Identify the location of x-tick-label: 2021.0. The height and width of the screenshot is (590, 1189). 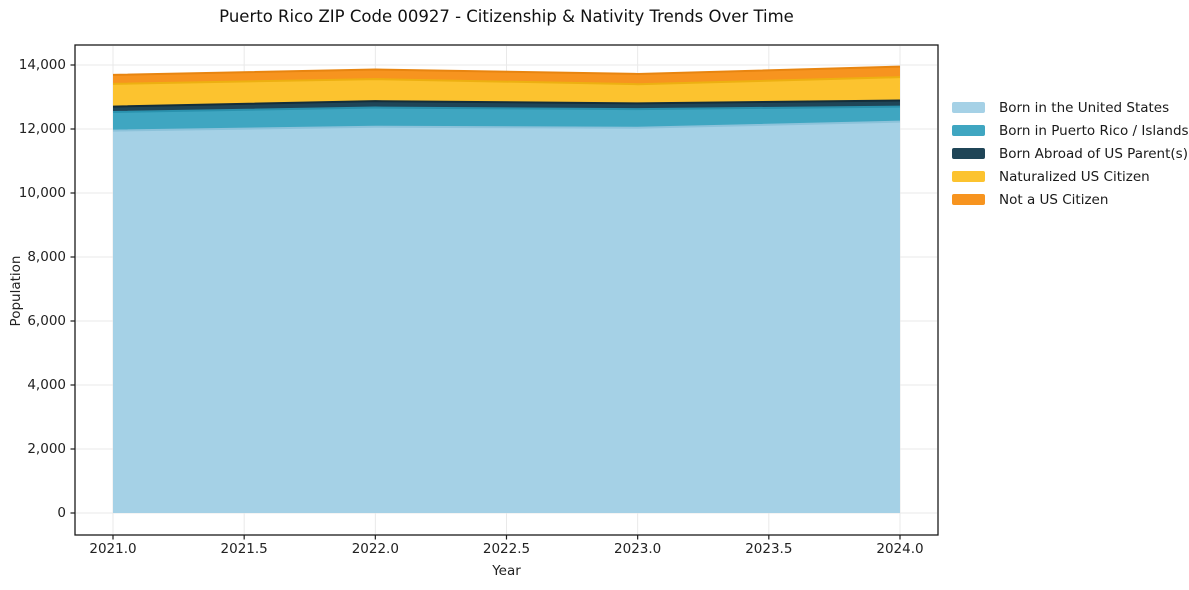
(113, 549).